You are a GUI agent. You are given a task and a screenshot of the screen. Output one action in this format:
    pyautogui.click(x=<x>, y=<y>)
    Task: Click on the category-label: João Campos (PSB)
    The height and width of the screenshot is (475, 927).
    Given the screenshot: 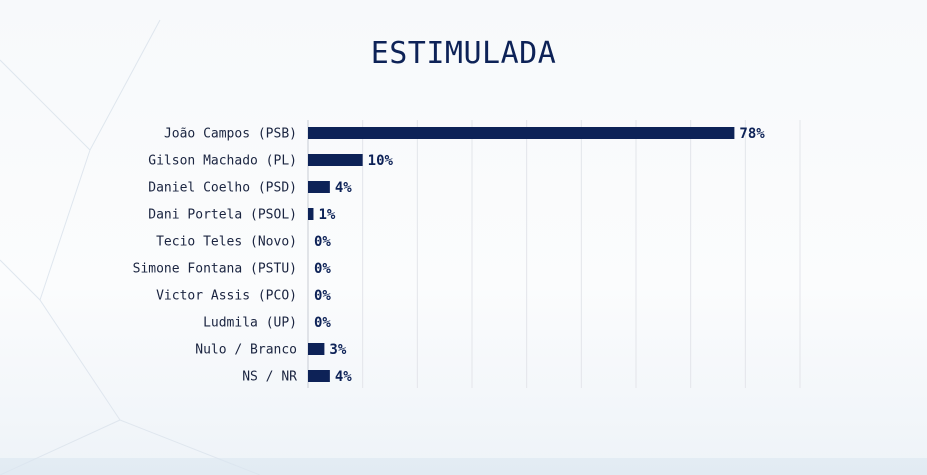 What is the action you would take?
    pyautogui.click(x=230, y=134)
    